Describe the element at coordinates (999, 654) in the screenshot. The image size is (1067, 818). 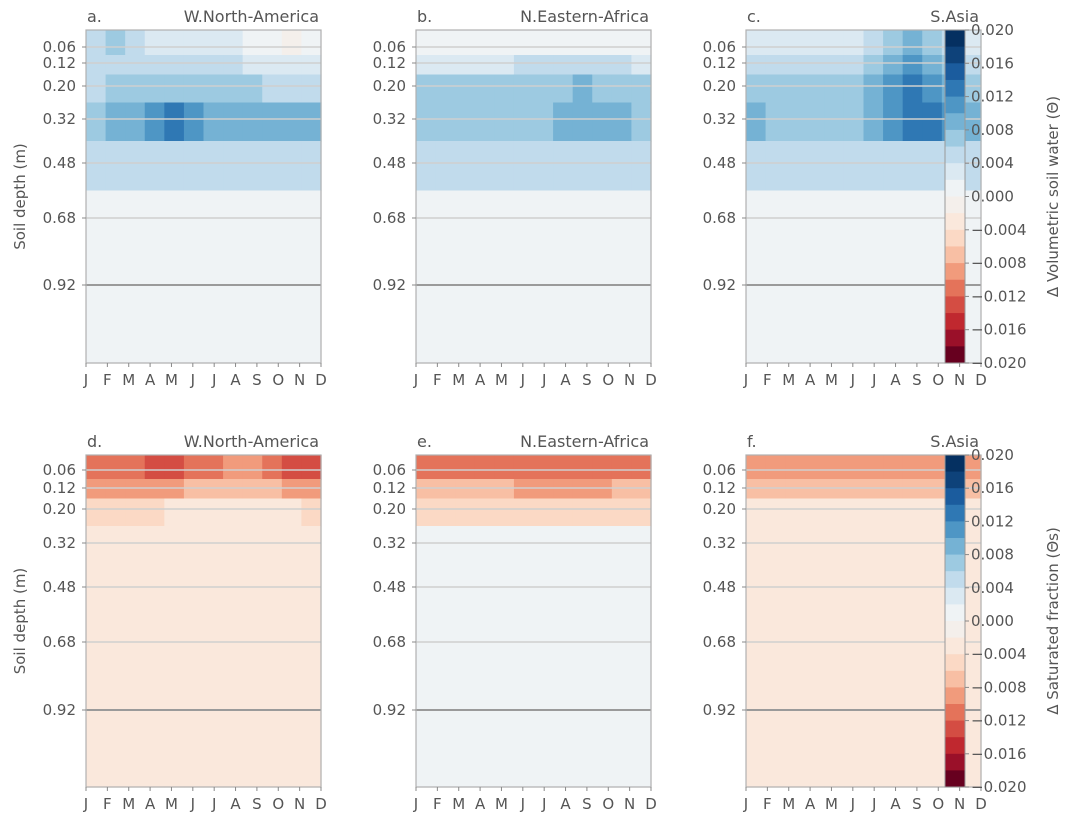
I see `colorbar-tick-label: −0.004` at that location.